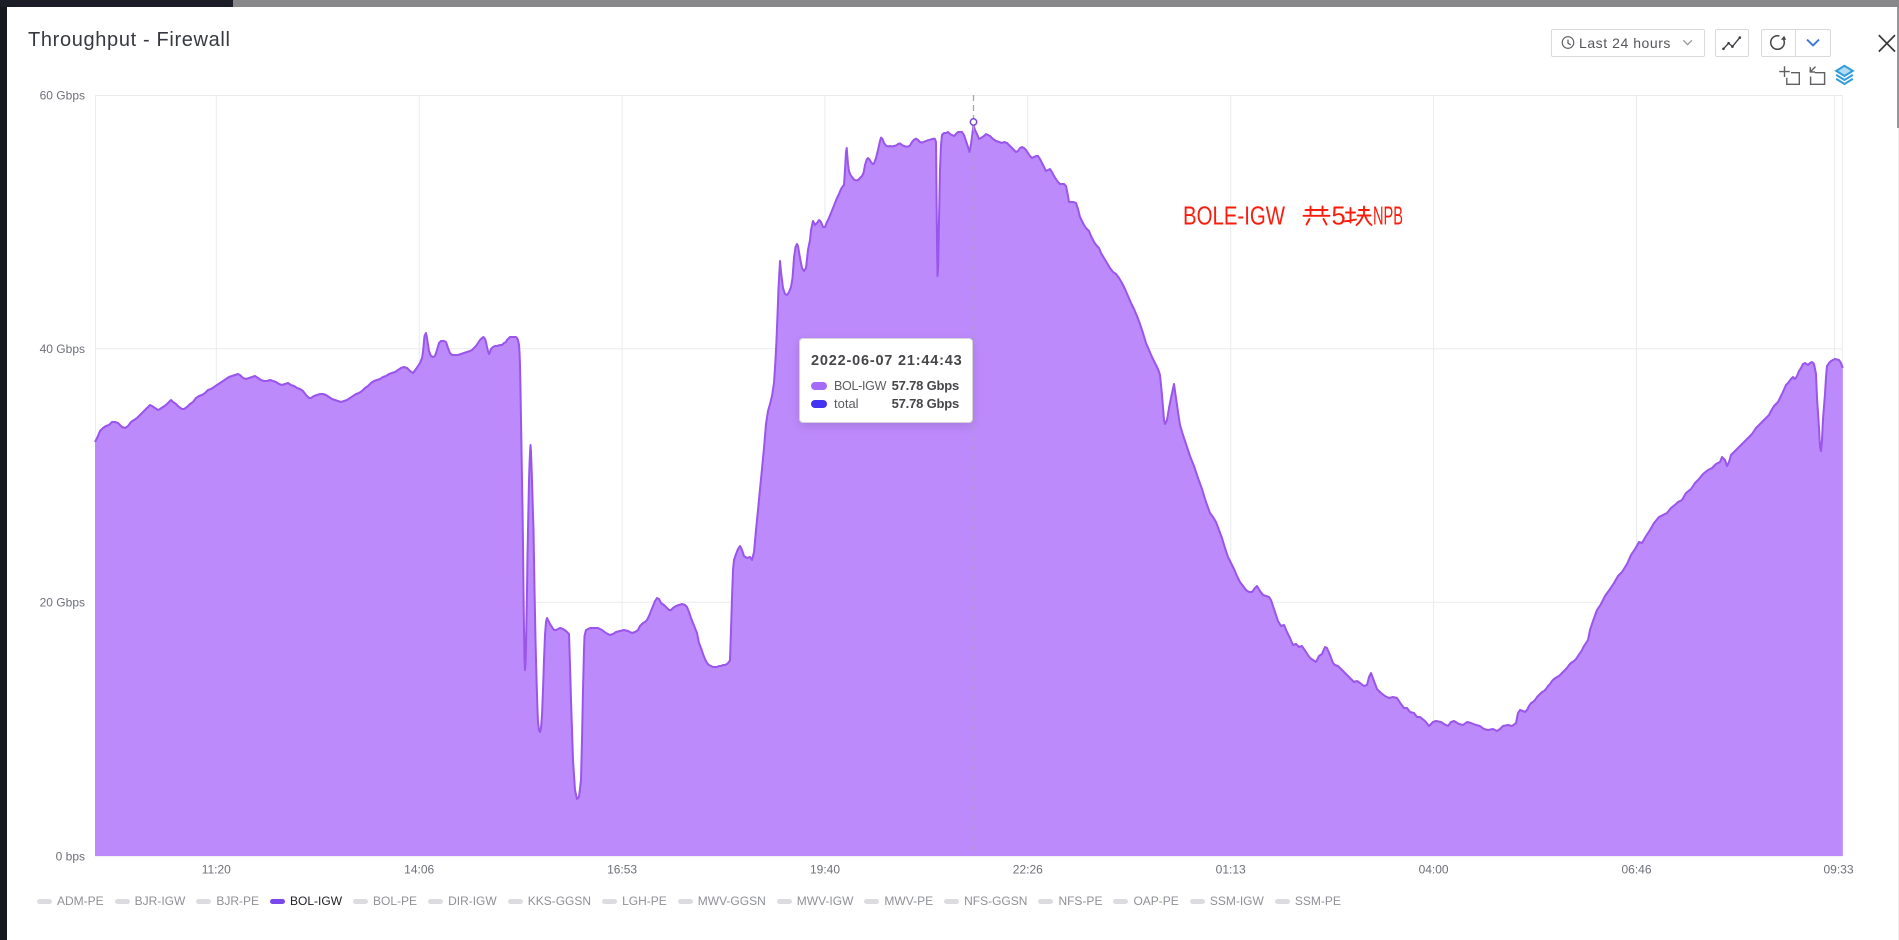  I want to click on svg-text: 22:26, so click(1028, 870).